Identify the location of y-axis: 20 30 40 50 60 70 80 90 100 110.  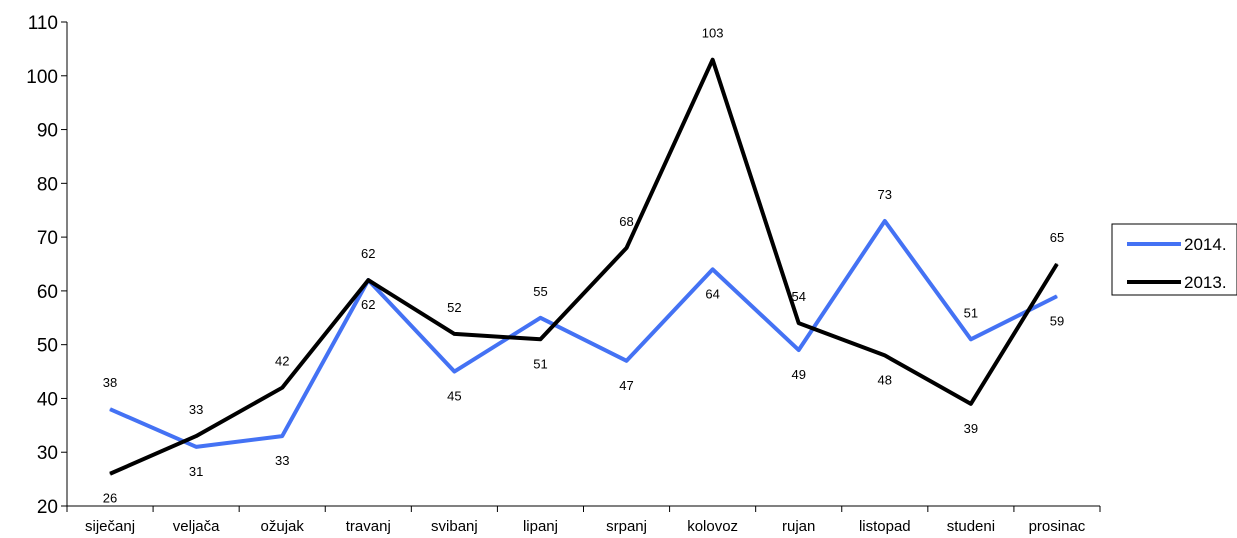
(47, 265).